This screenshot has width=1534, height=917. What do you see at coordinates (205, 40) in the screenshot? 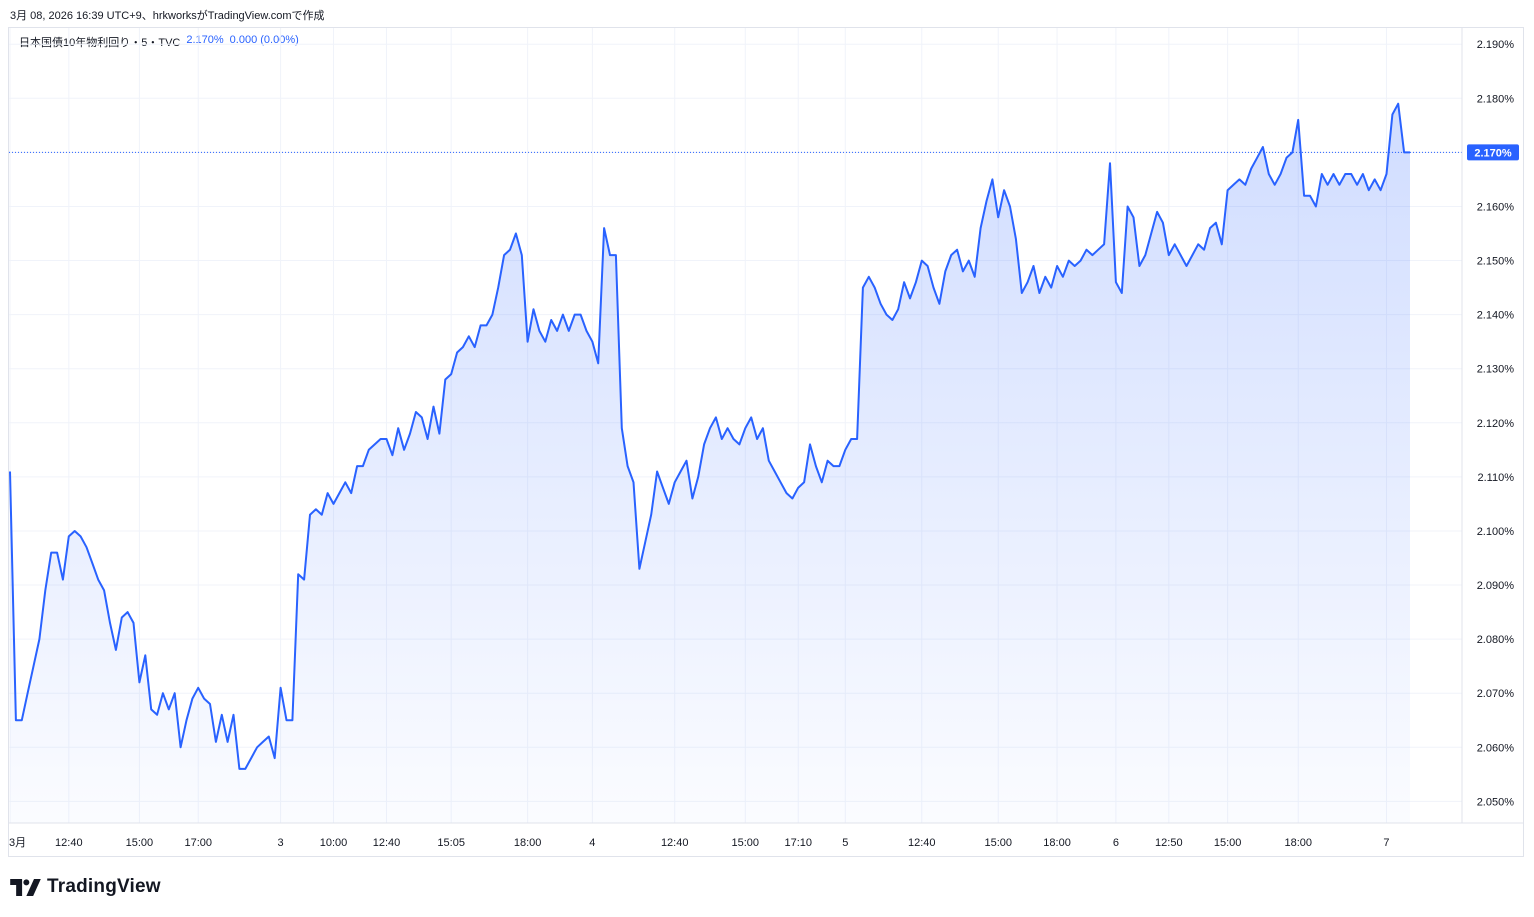
I see `legend-last-value: 2.170%` at bounding box center [205, 40].